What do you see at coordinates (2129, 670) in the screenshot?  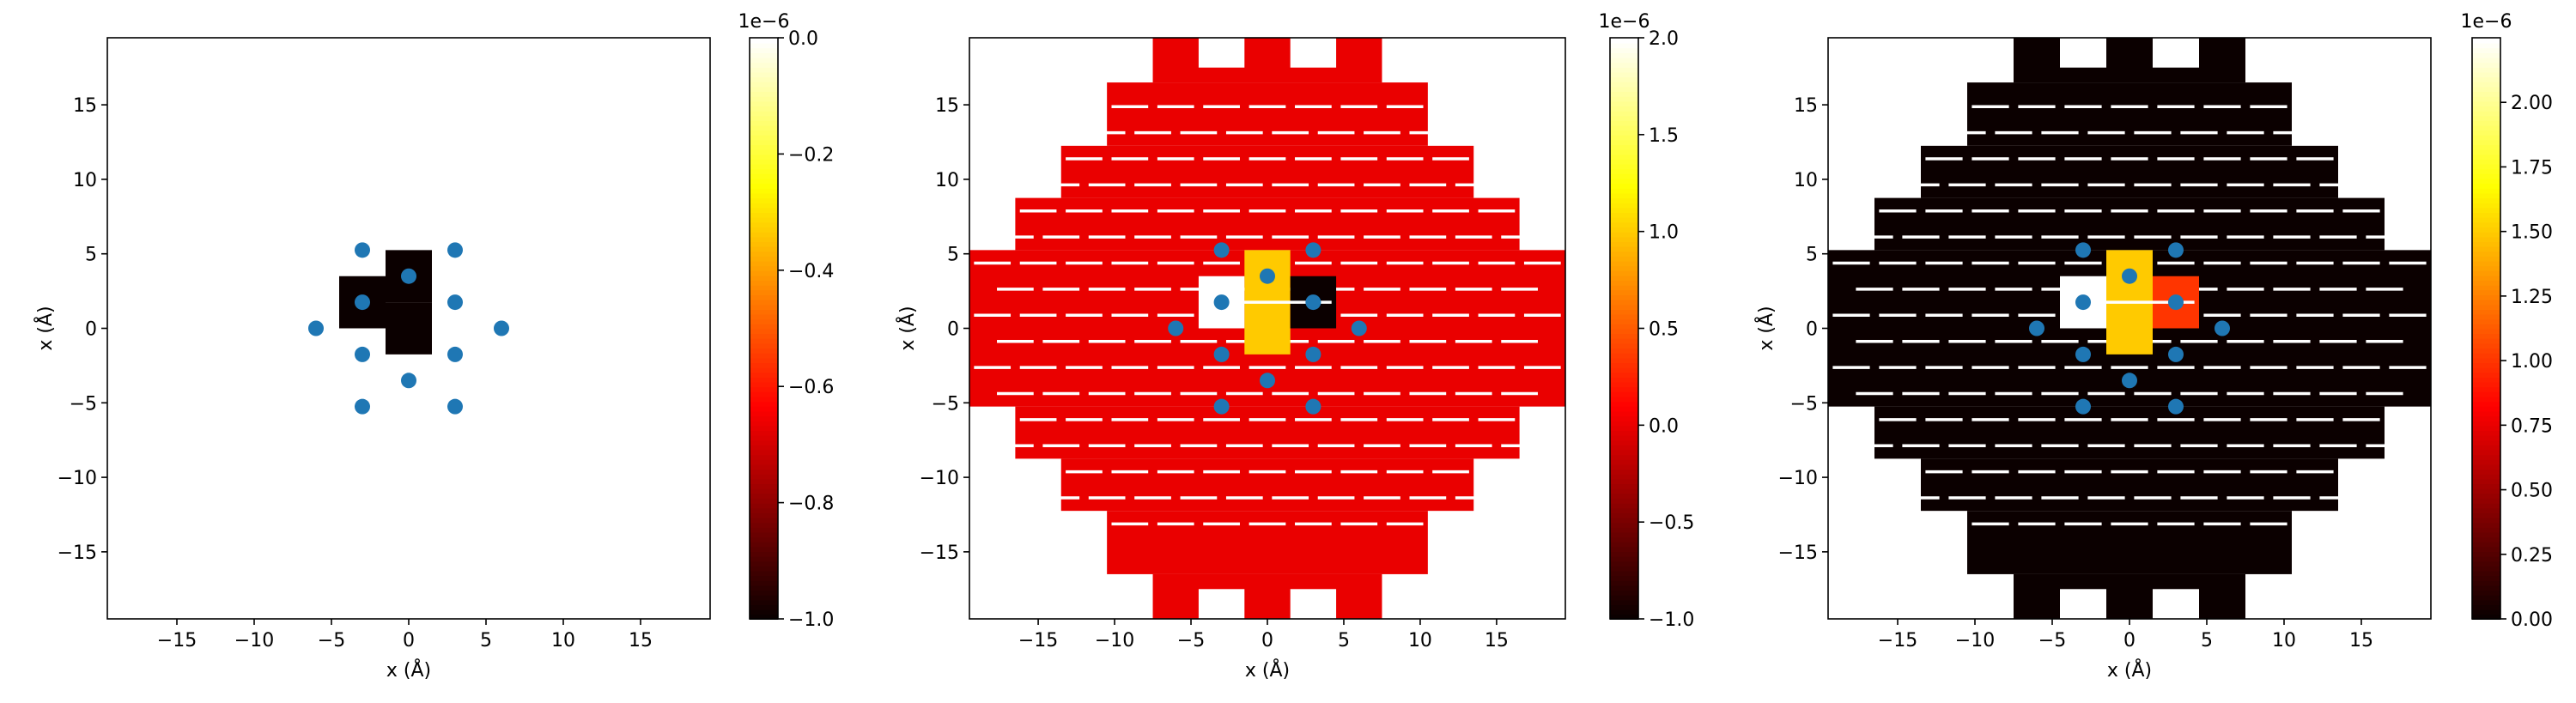 I see `x-axis-label: x (Å)` at bounding box center [2129, 670].